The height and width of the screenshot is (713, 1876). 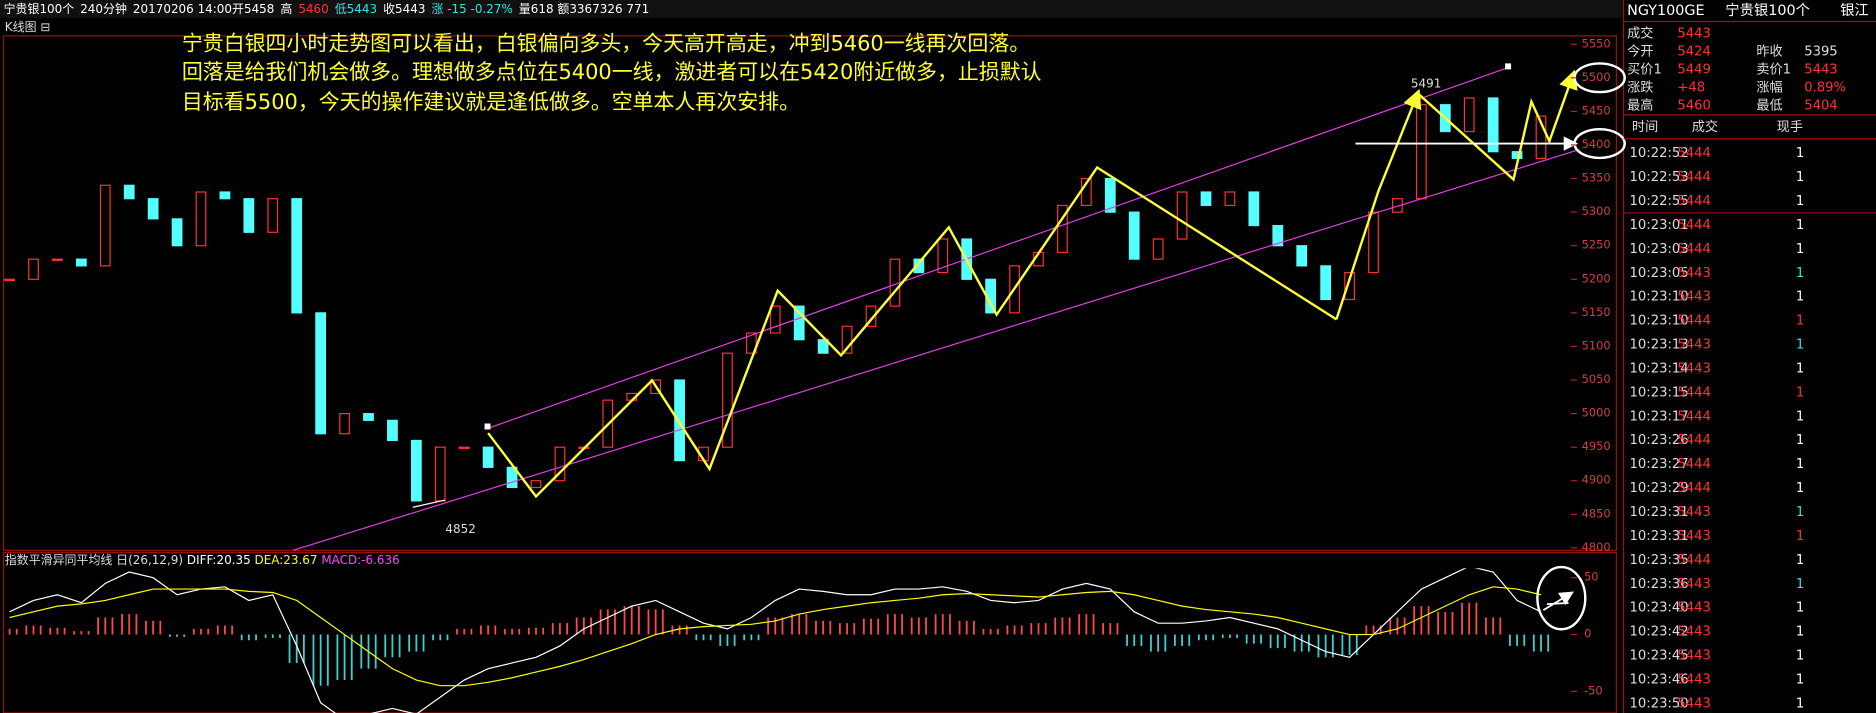 What do you see at coordinates (1640, 32) in the screenshot?
I see `quote-label: 成交` at bounding box center [1640, 32].